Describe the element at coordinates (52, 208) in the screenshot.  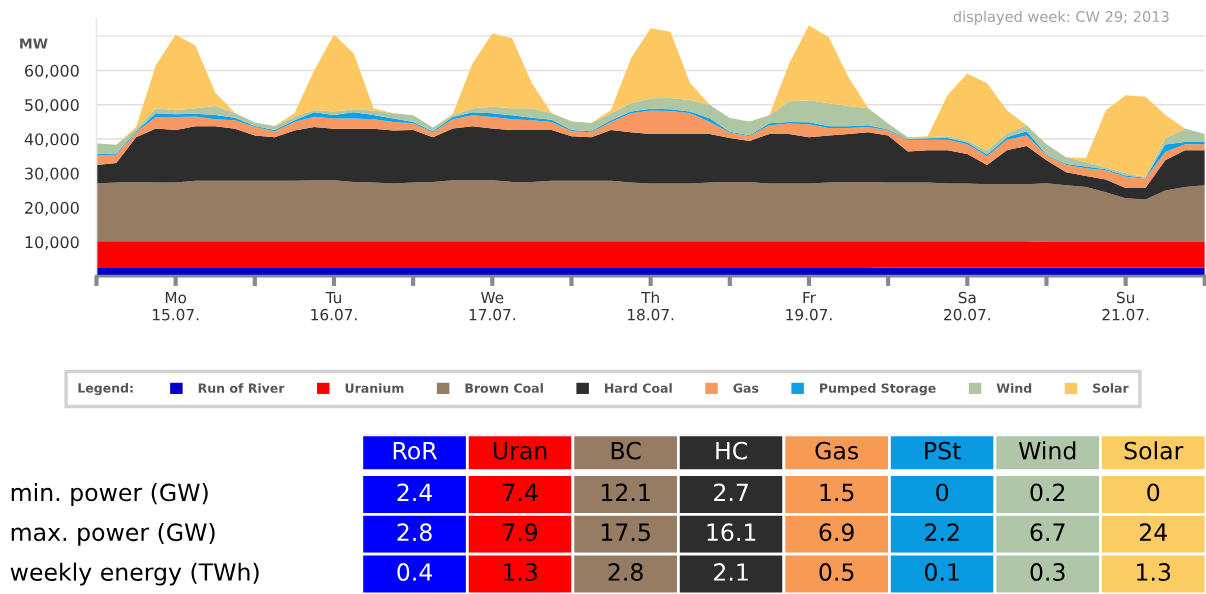
I see `y-tick-label: 20,000` at that location.